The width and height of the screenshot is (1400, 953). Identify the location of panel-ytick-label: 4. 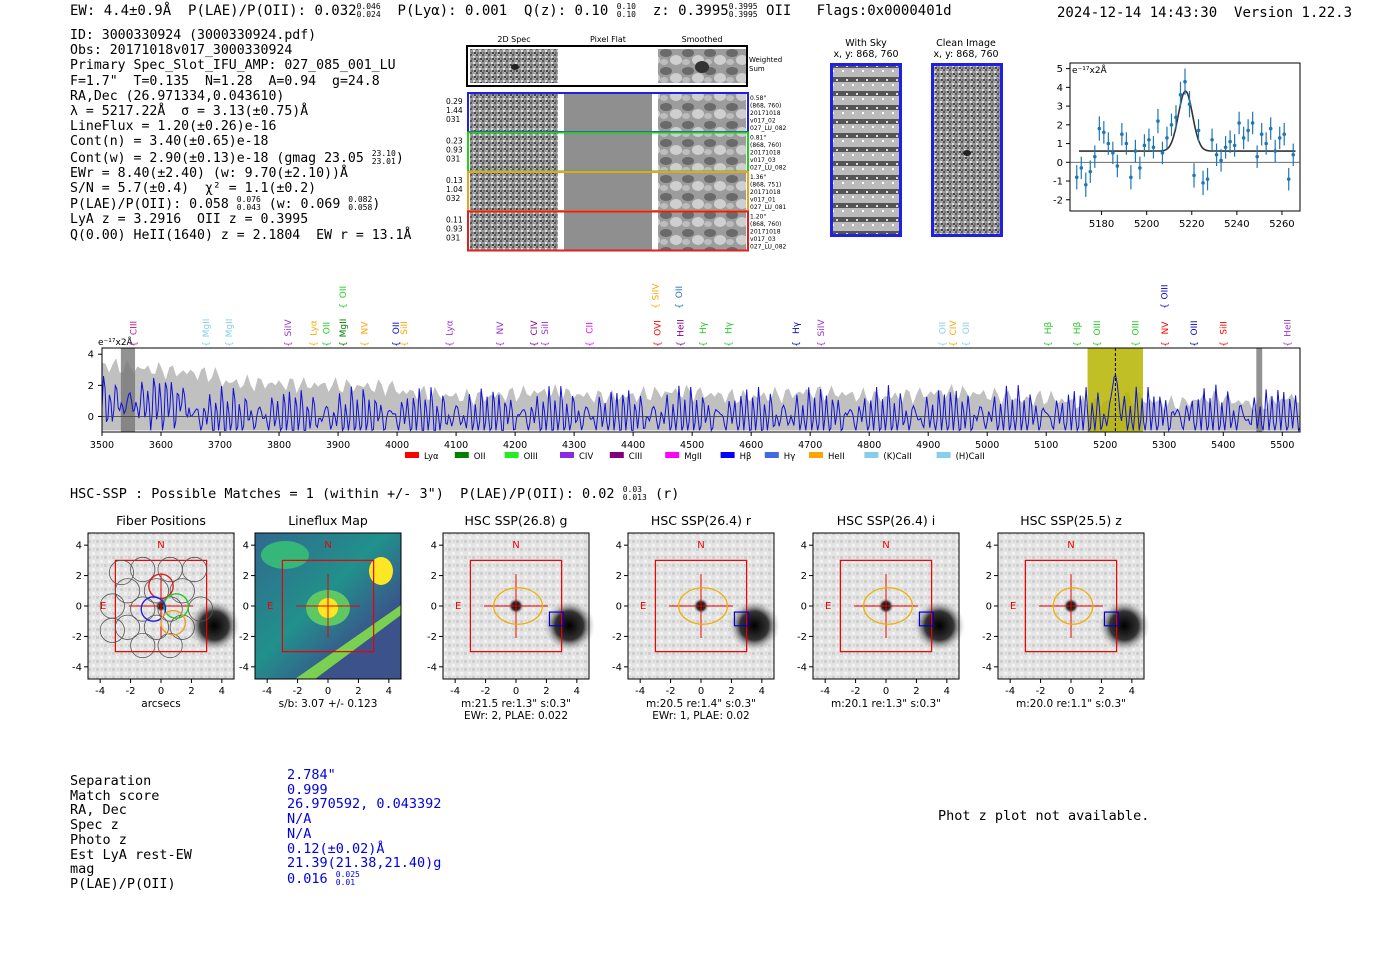
(804, 546).